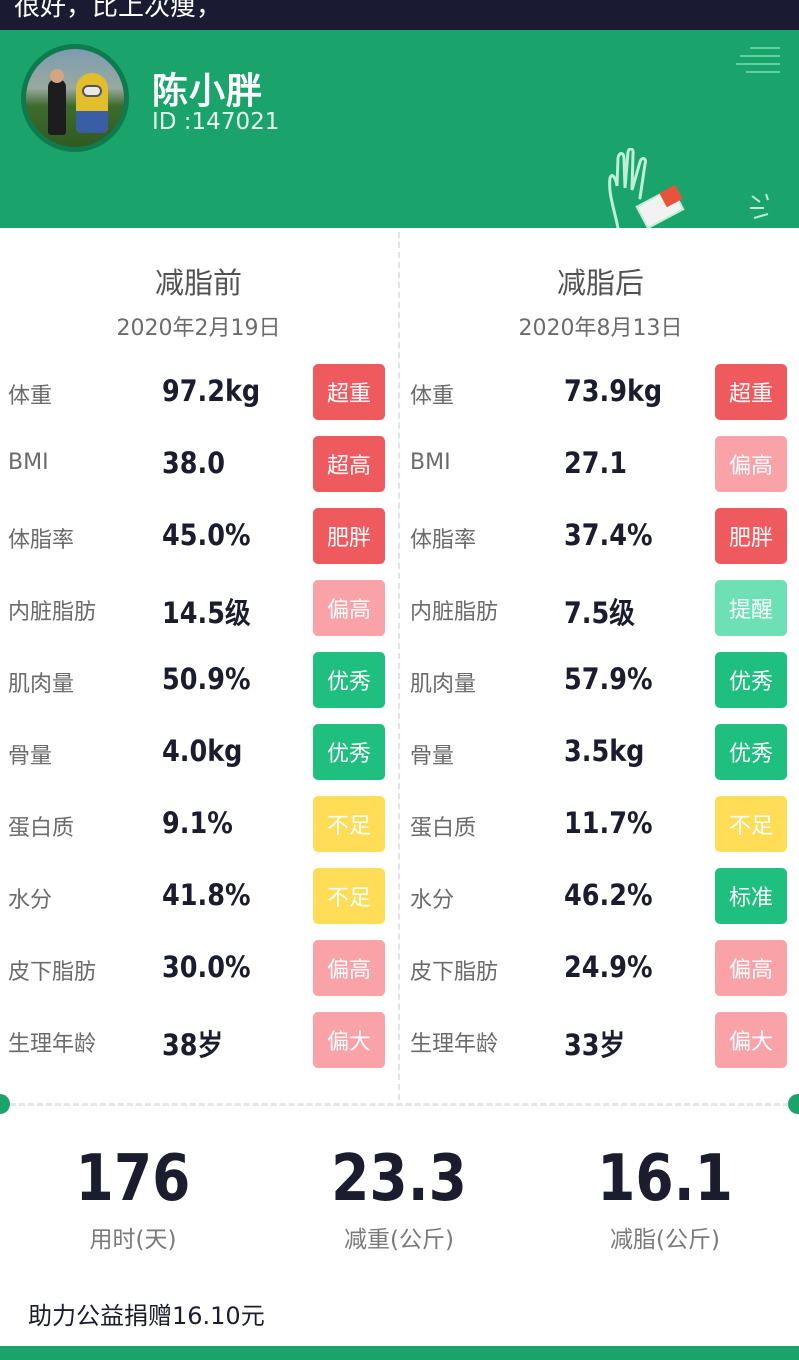  I want to click on sparkle-icon, so click(759, 206).